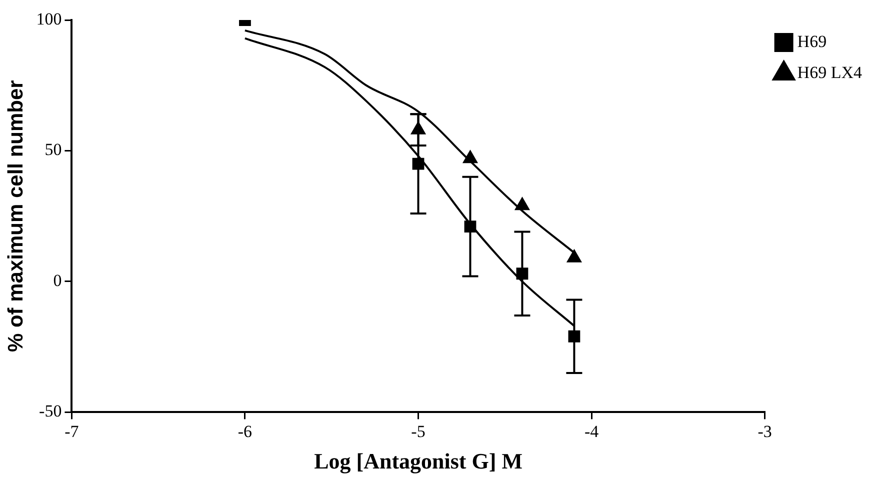  I want to click on legend-label: H69, so click(812, 41).